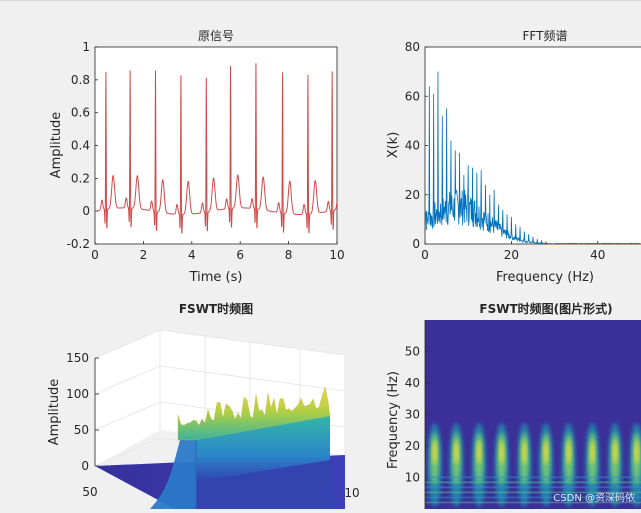  What do you see at coordinates (77, 358) in the screenshot?
I see `surface-ztick-label: 150` at bounding box center [77, 358].